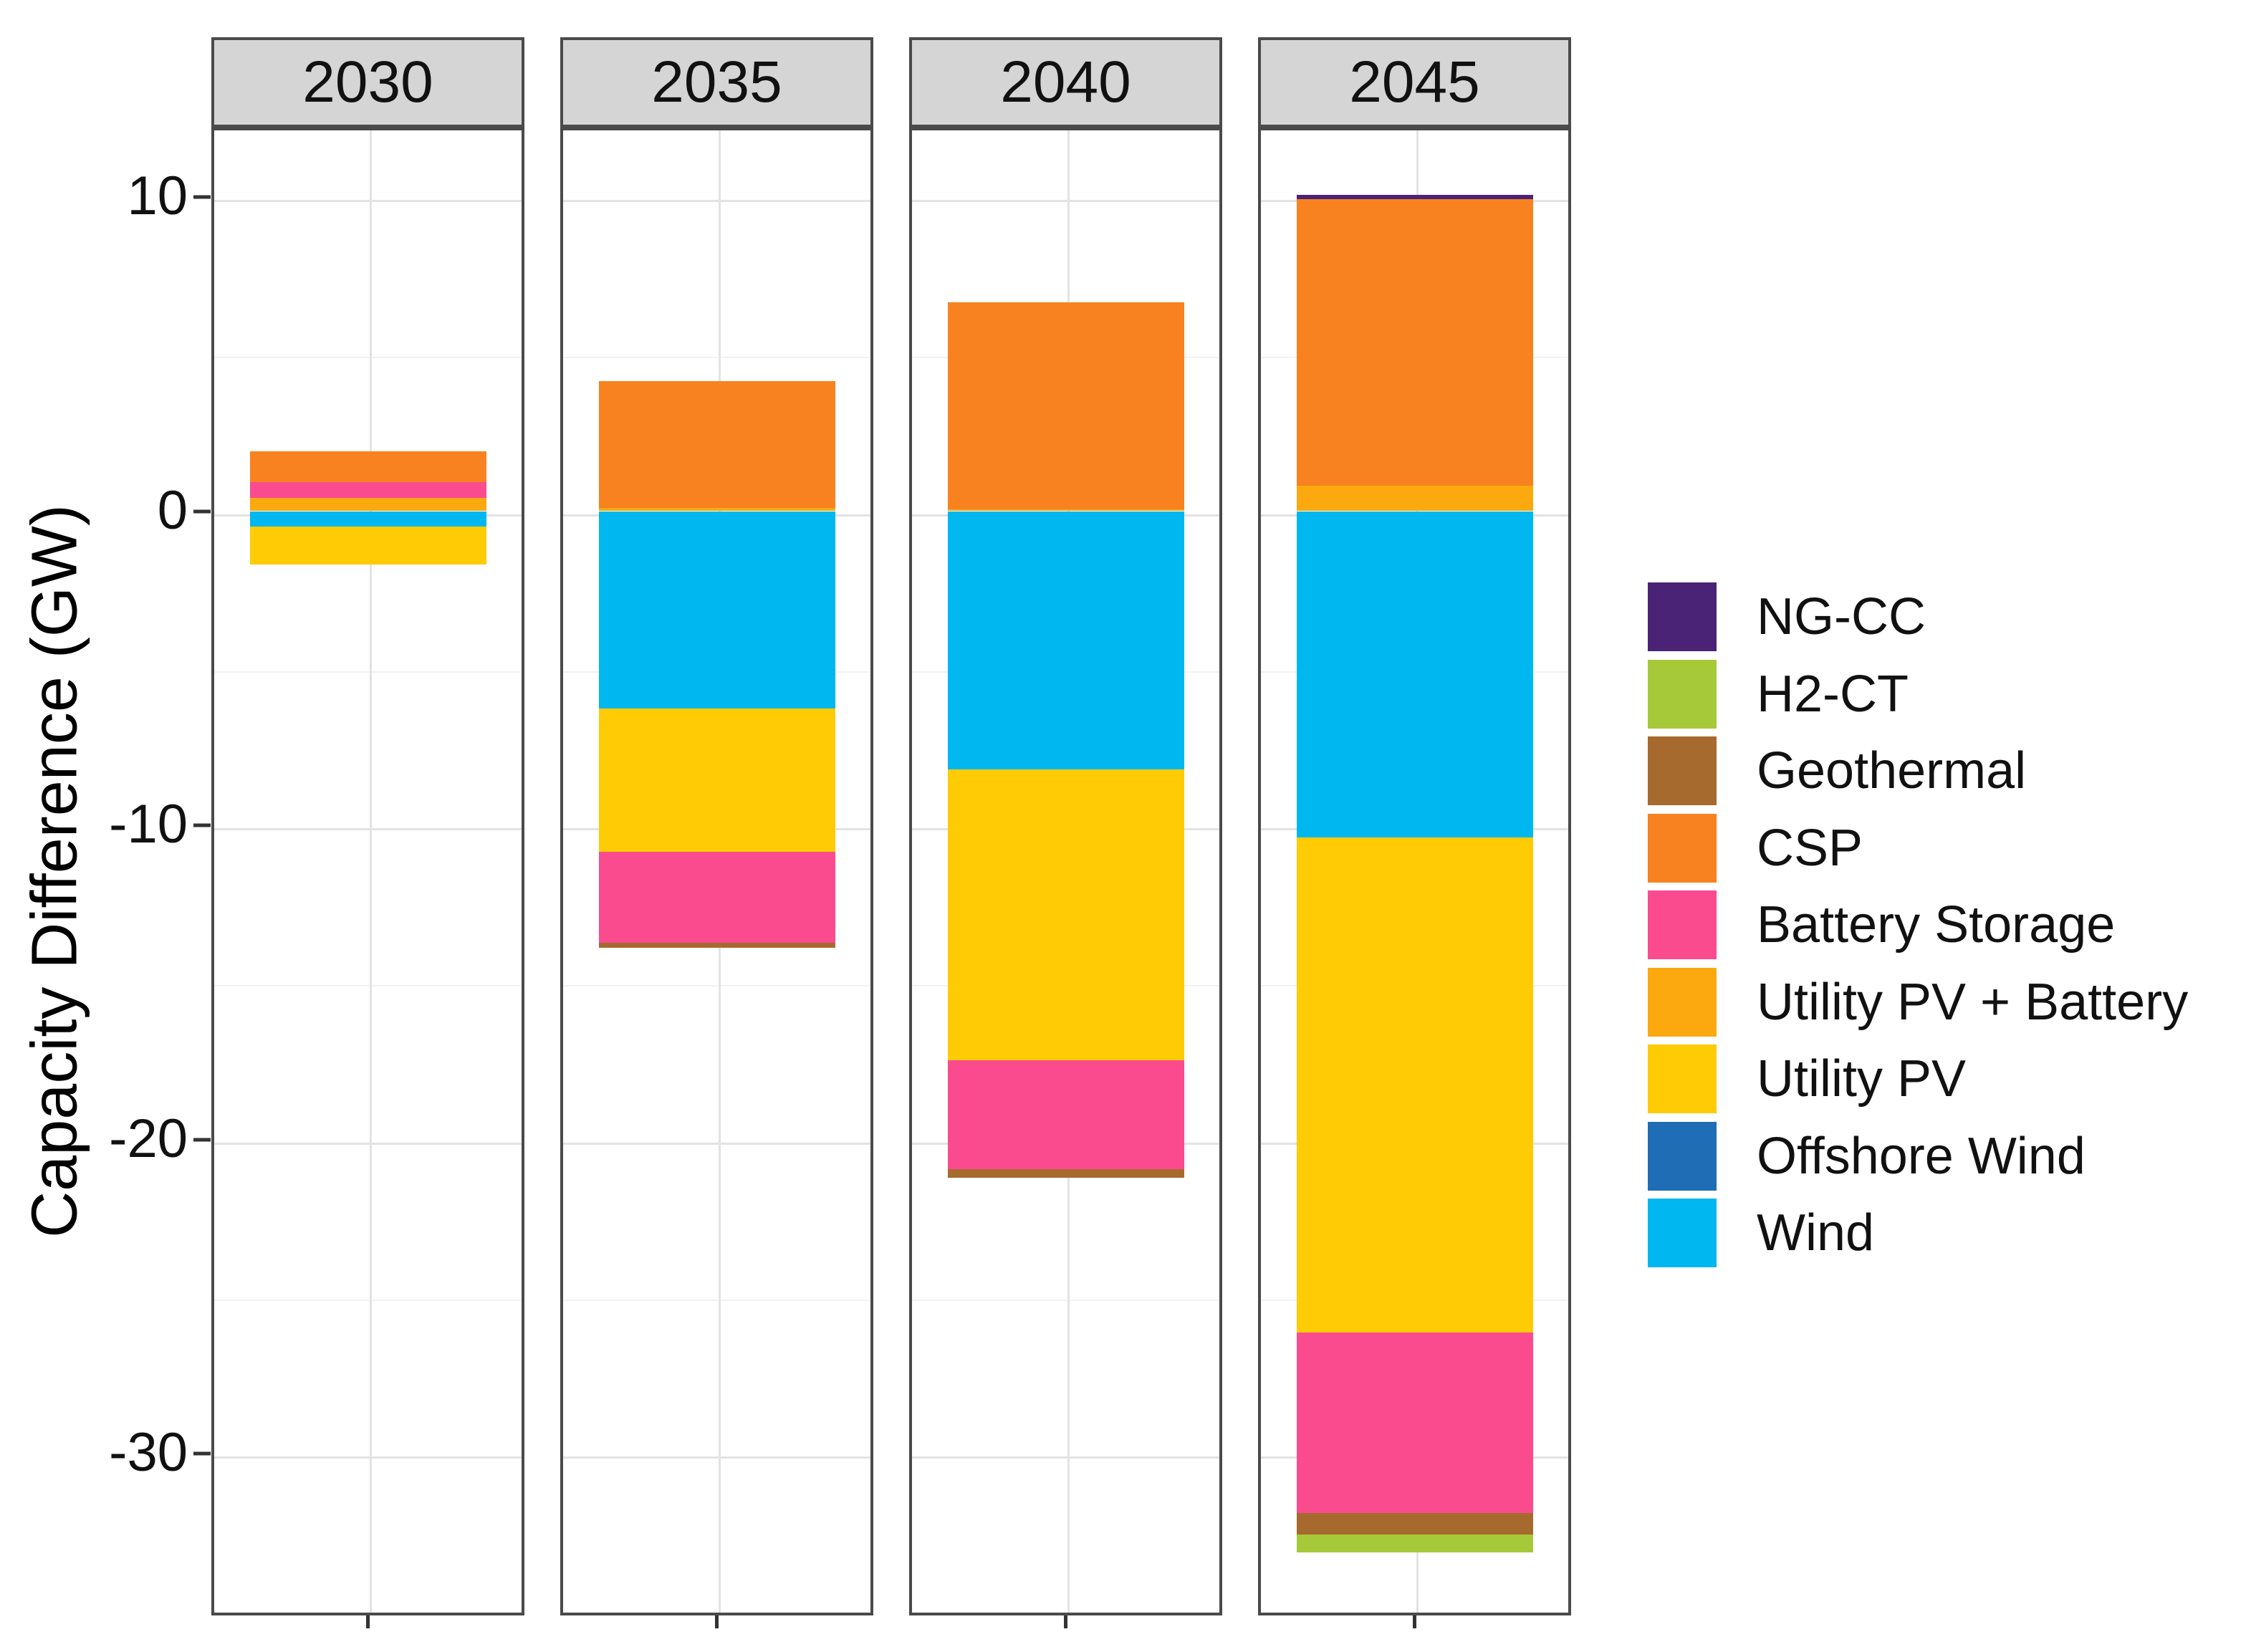 The image size is (2251, 1652). What do you see at coordinates (716, 945) in the screenshot?
I see `bar-segment-2035-geothermal` at bounding box center [716, 945].